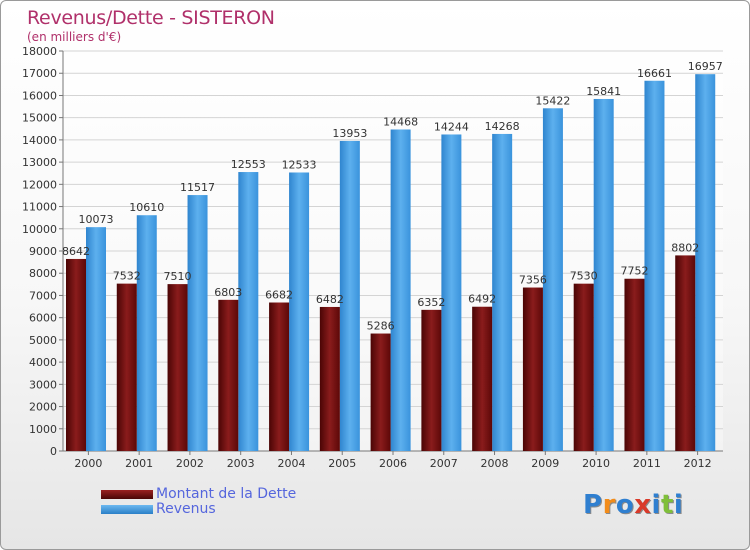 This screenshot has height=550, width=750. What do you see at coordinates (381, 326) in the screenshot?
I see `data-label-dette: 5286` at bounding box center [381, 326].